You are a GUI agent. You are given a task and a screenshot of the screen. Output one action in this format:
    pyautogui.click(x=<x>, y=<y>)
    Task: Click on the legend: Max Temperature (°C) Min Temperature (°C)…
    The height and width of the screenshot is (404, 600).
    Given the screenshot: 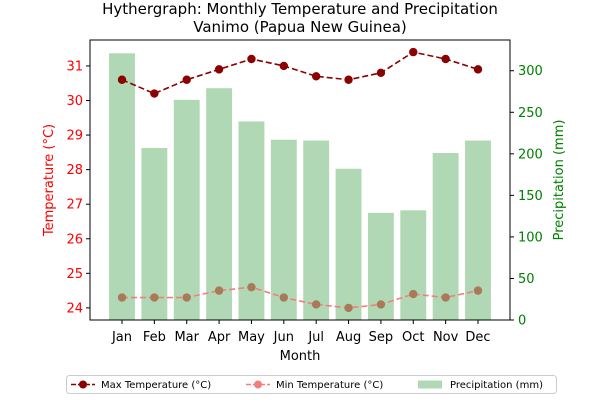 What is the action you would take?
    pyautogui.click(x=311, y=384)
    